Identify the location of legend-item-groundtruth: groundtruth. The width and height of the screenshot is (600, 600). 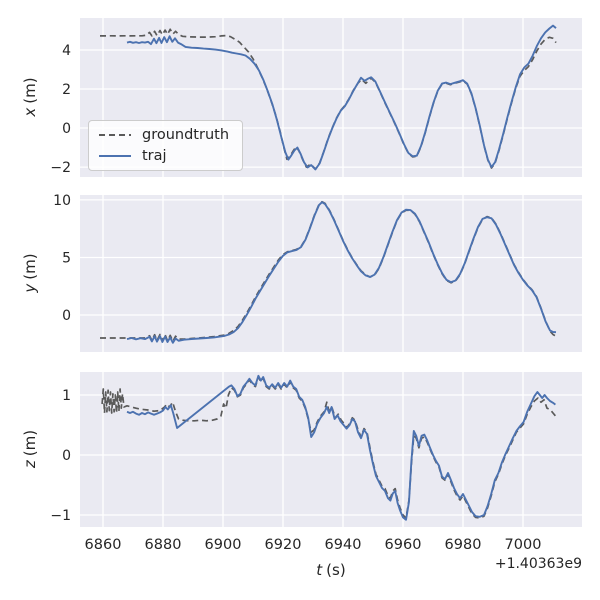
(163, 135).